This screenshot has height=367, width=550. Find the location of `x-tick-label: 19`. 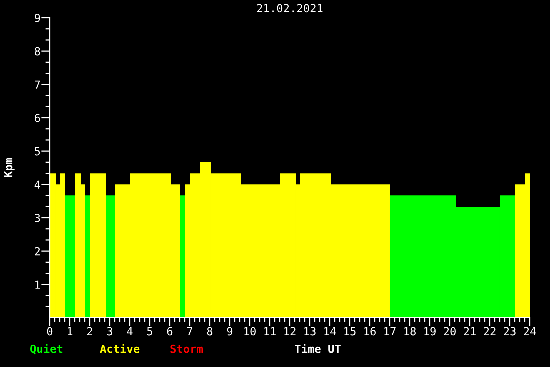

x-tick-label: 19 is located at coordinates (430, 331).